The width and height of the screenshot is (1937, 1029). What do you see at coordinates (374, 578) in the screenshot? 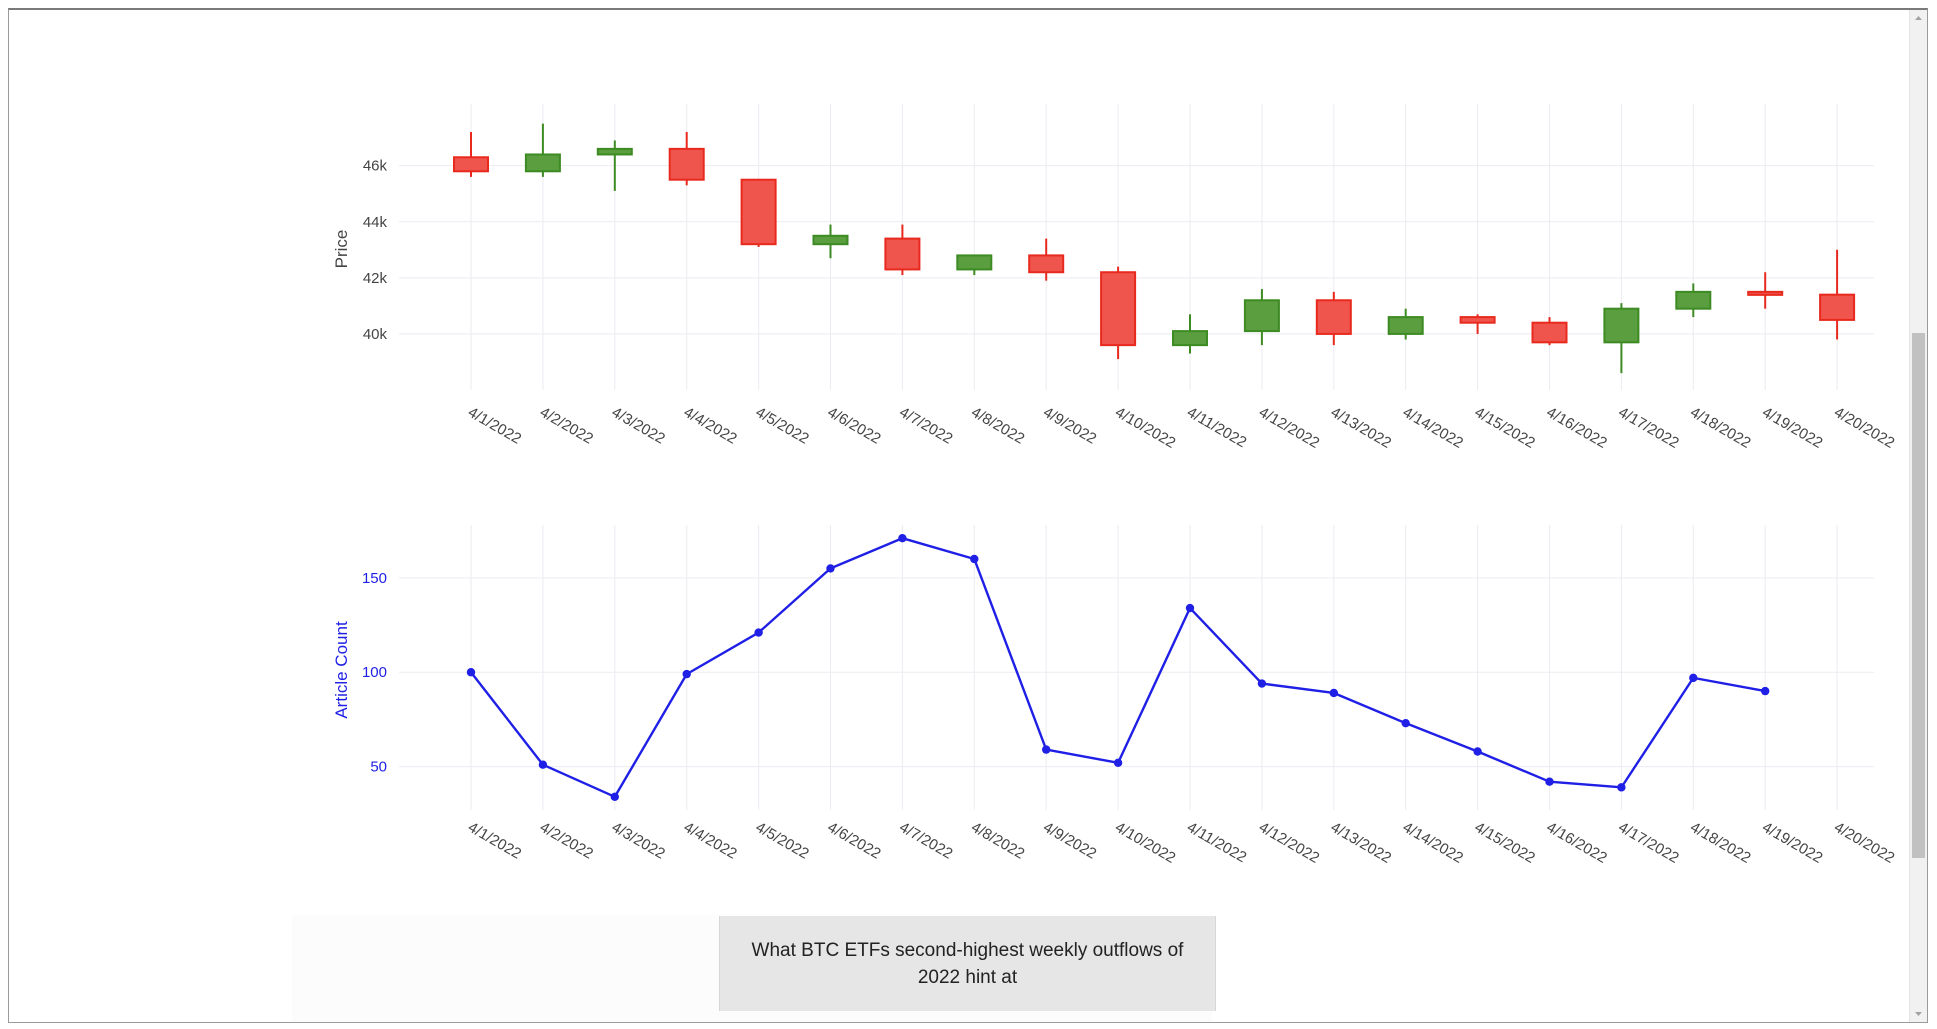
I see `y-tick-label: 150` at bounding box center [374, 578].